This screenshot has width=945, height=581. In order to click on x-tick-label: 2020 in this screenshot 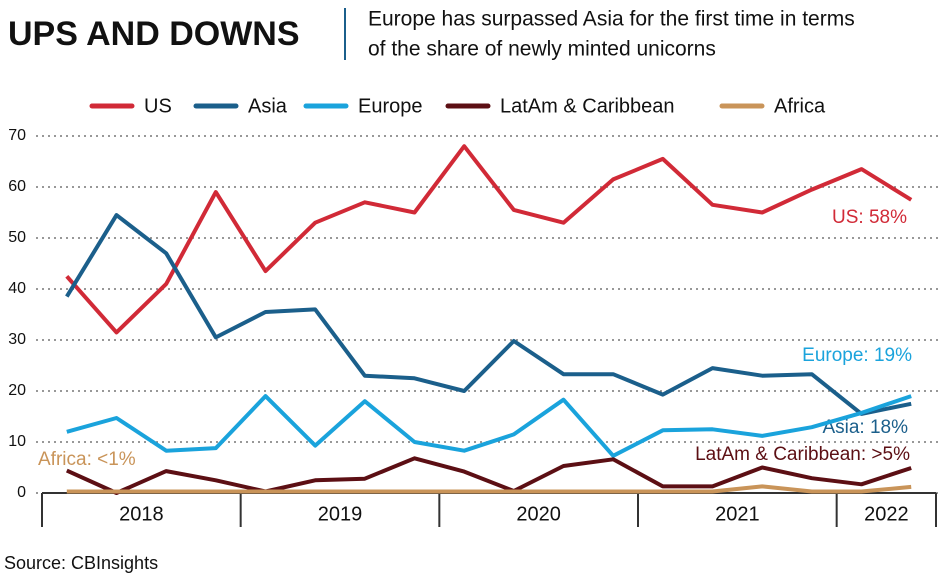, I will do `click(538, 514)`.